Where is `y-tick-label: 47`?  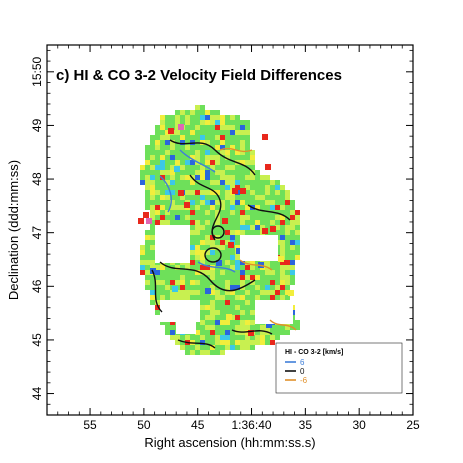 y-tick-label: 47 is located at coordinates (37, 233).